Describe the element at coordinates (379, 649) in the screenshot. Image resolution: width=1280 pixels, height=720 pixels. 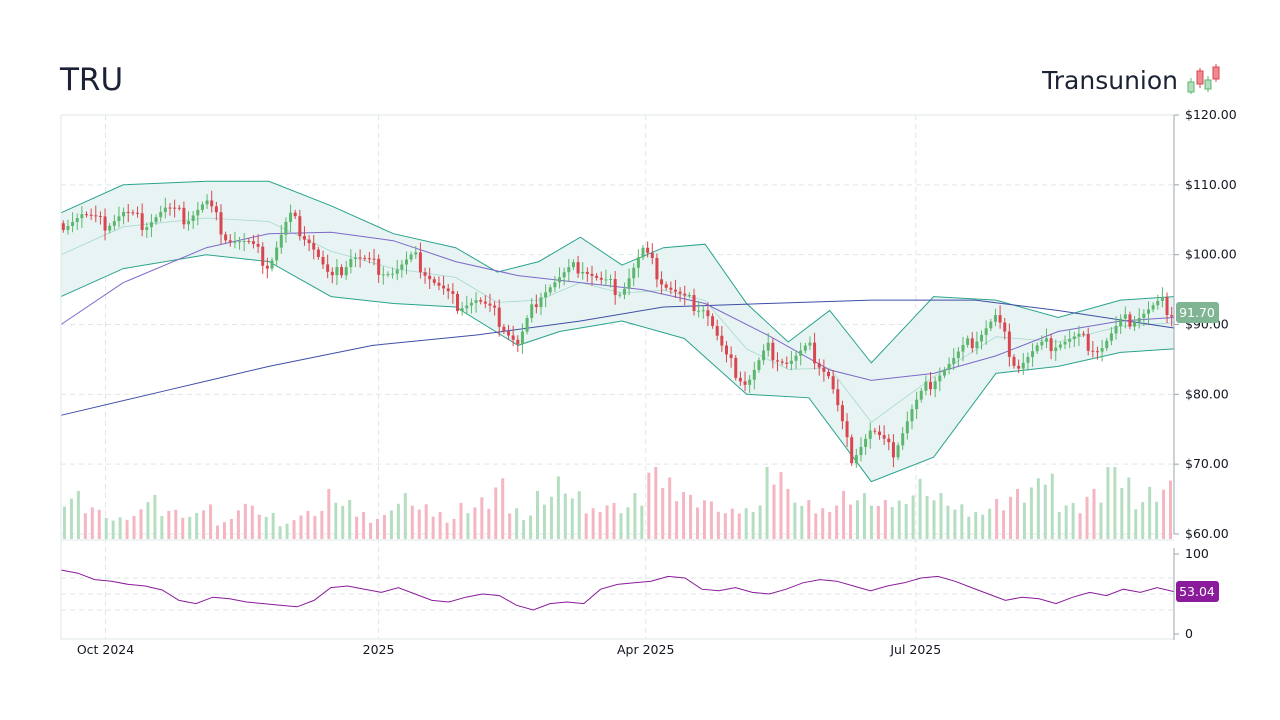
I see `x-tick-label: 2025` at that location.